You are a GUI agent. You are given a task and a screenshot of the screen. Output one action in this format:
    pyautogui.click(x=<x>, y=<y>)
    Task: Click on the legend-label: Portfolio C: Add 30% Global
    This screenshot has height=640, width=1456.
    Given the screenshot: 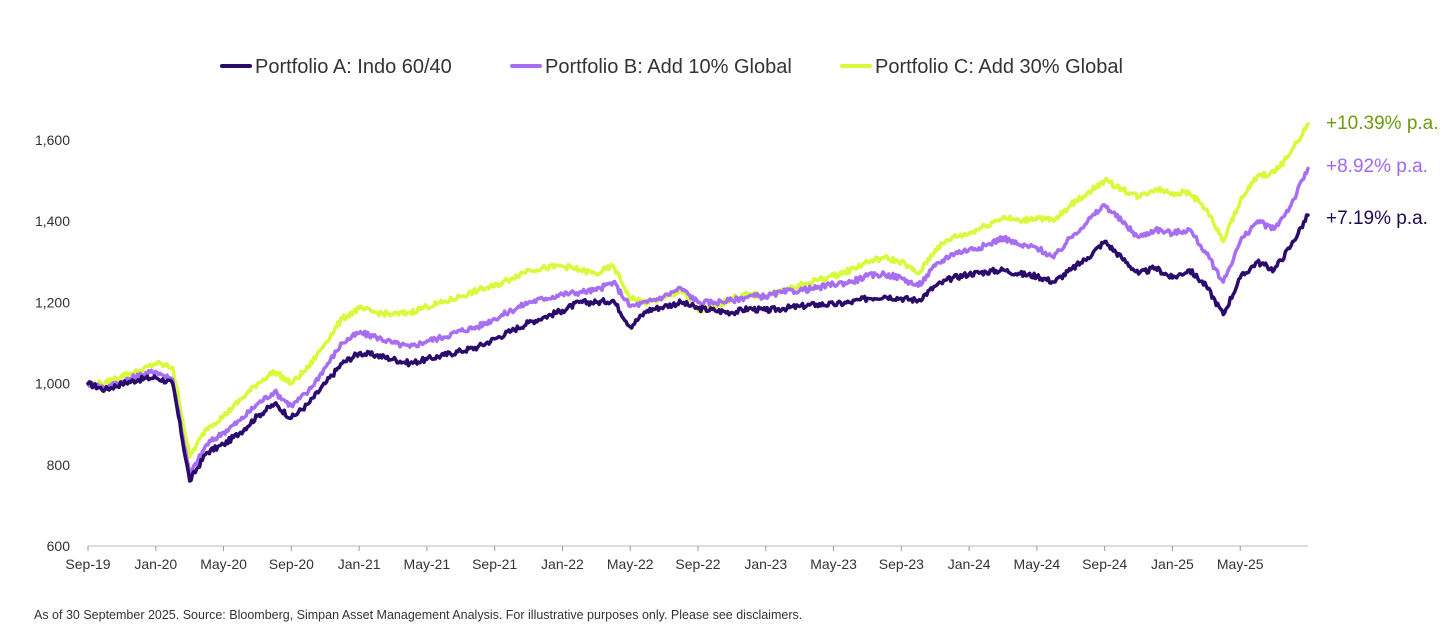 What is the action you would take?
    pyautogui.click(x=999, y=67)
    